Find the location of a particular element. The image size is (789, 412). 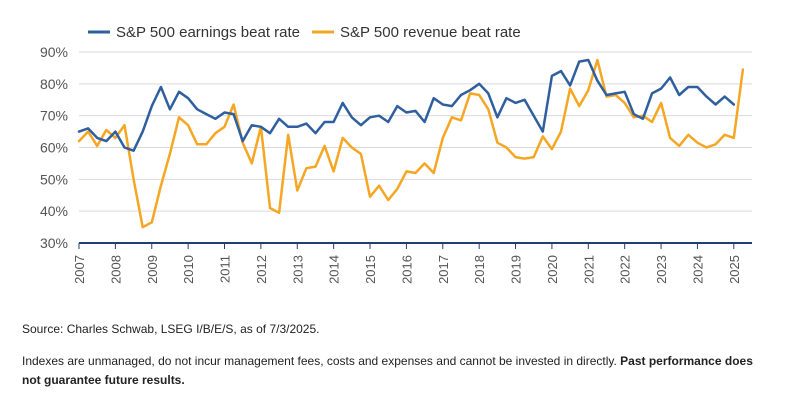

x-tick-label: 2012 is located at coordinates (261, 269).